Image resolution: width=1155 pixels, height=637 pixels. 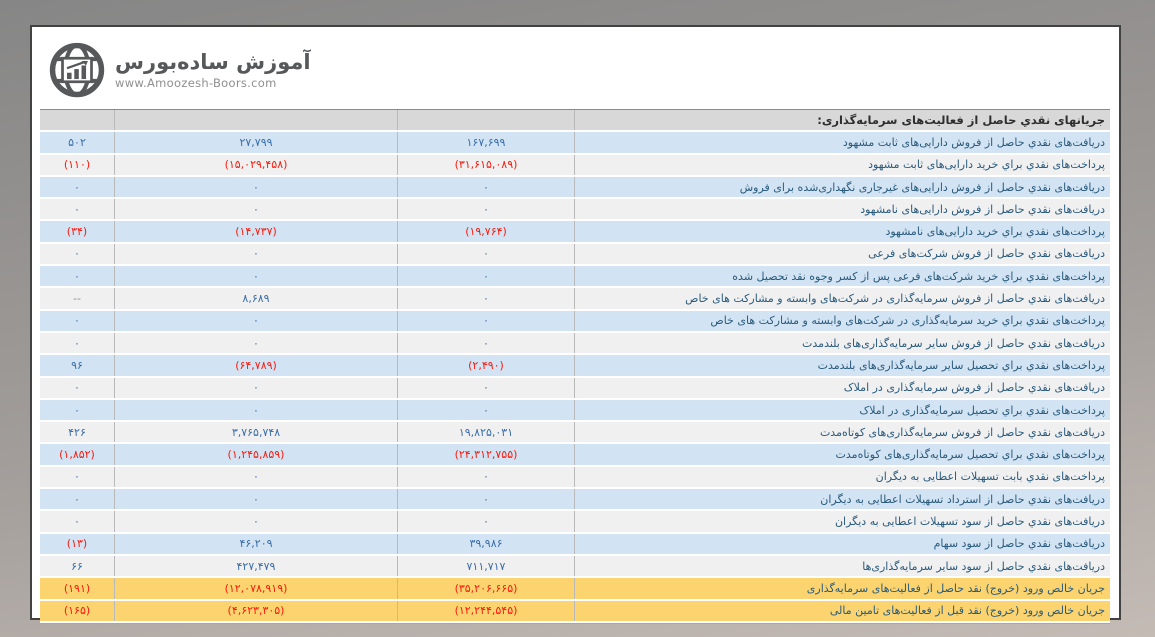 I want to click on value-cell-left: ۹۶, so click(x=77, y=365).